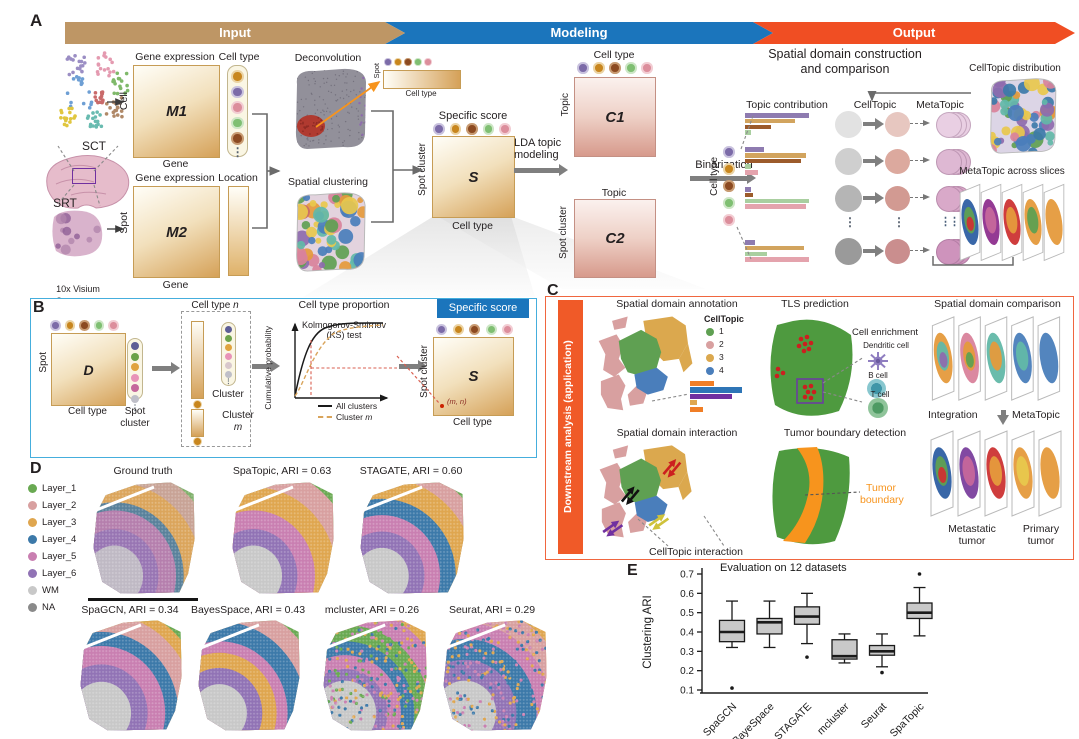  Describe the element at coordinates (228, 394) in the screenshot. I see `cluster-label: Cluster` at that location.